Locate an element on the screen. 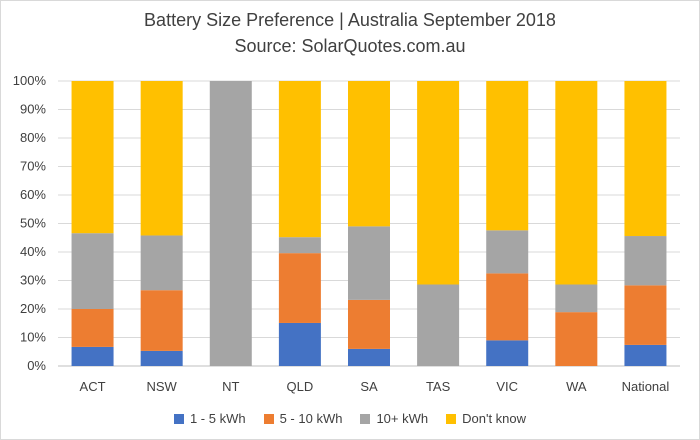 This screenshot has height=440, width=700. y-tick-label: 60% is located at coordinates (33, 194).